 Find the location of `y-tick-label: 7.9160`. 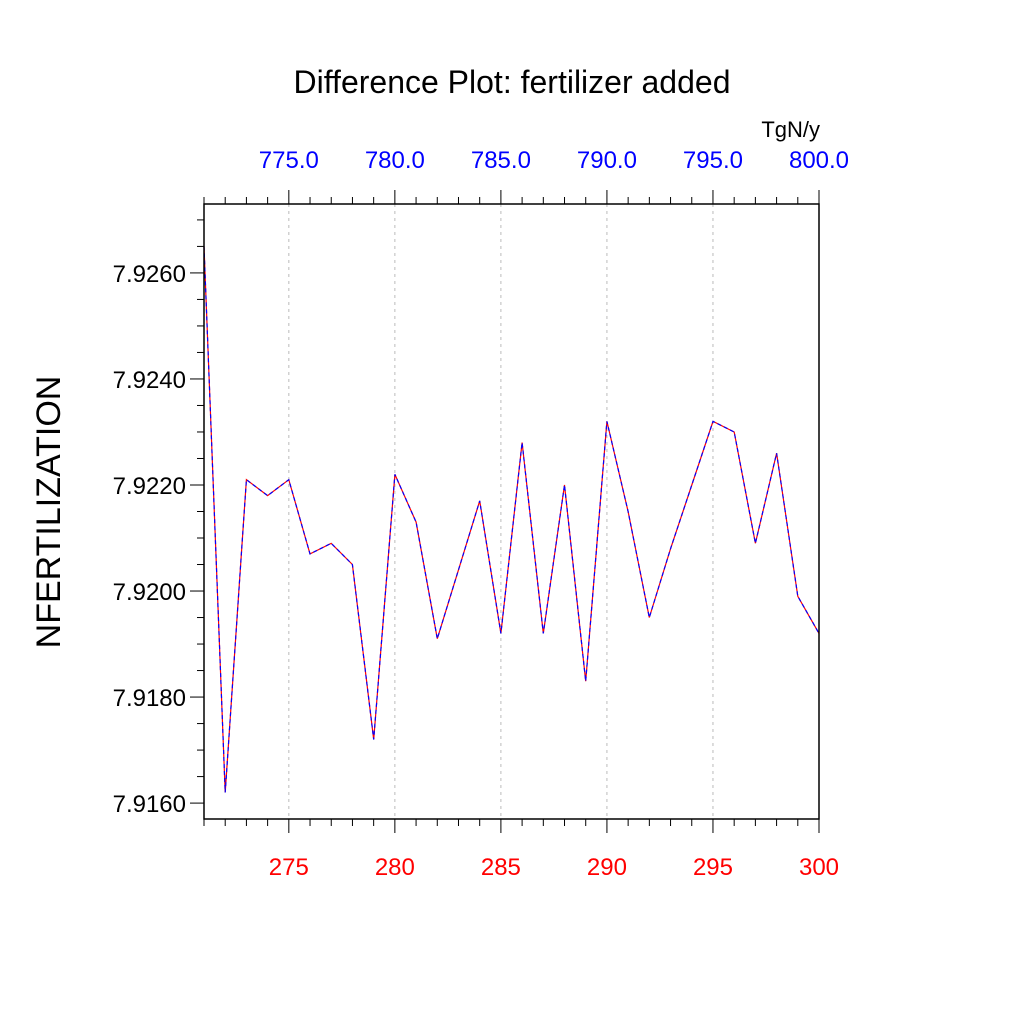

y-tick-label: 7.9160 is located at coordinates (149, 804).